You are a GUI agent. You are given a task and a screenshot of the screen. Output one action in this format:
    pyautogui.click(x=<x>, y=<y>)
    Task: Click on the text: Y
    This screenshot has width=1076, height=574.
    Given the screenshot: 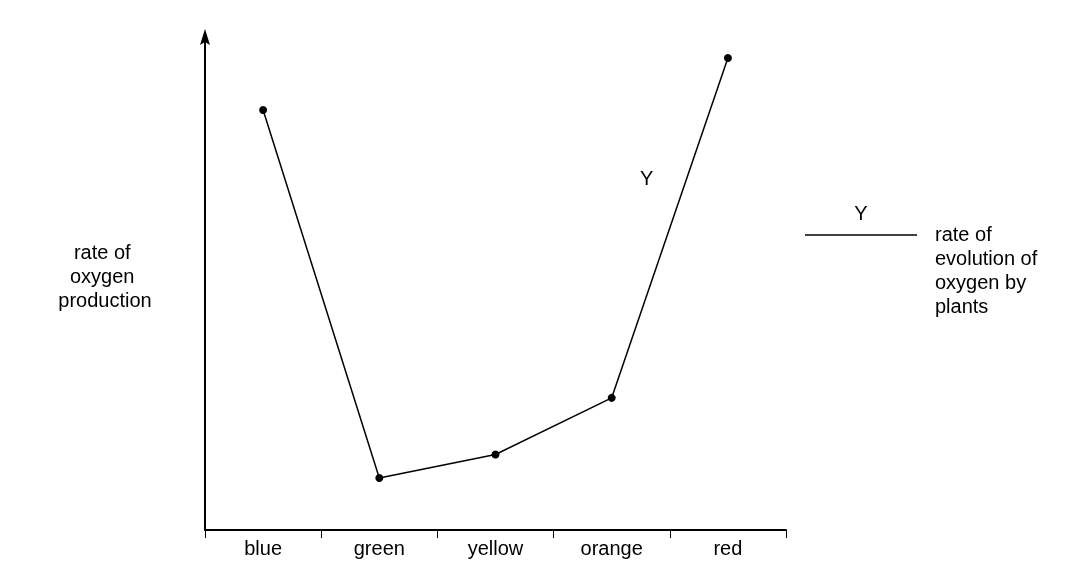 What is the action you would take?
    pyautogui.click(x=861, y=213)
    